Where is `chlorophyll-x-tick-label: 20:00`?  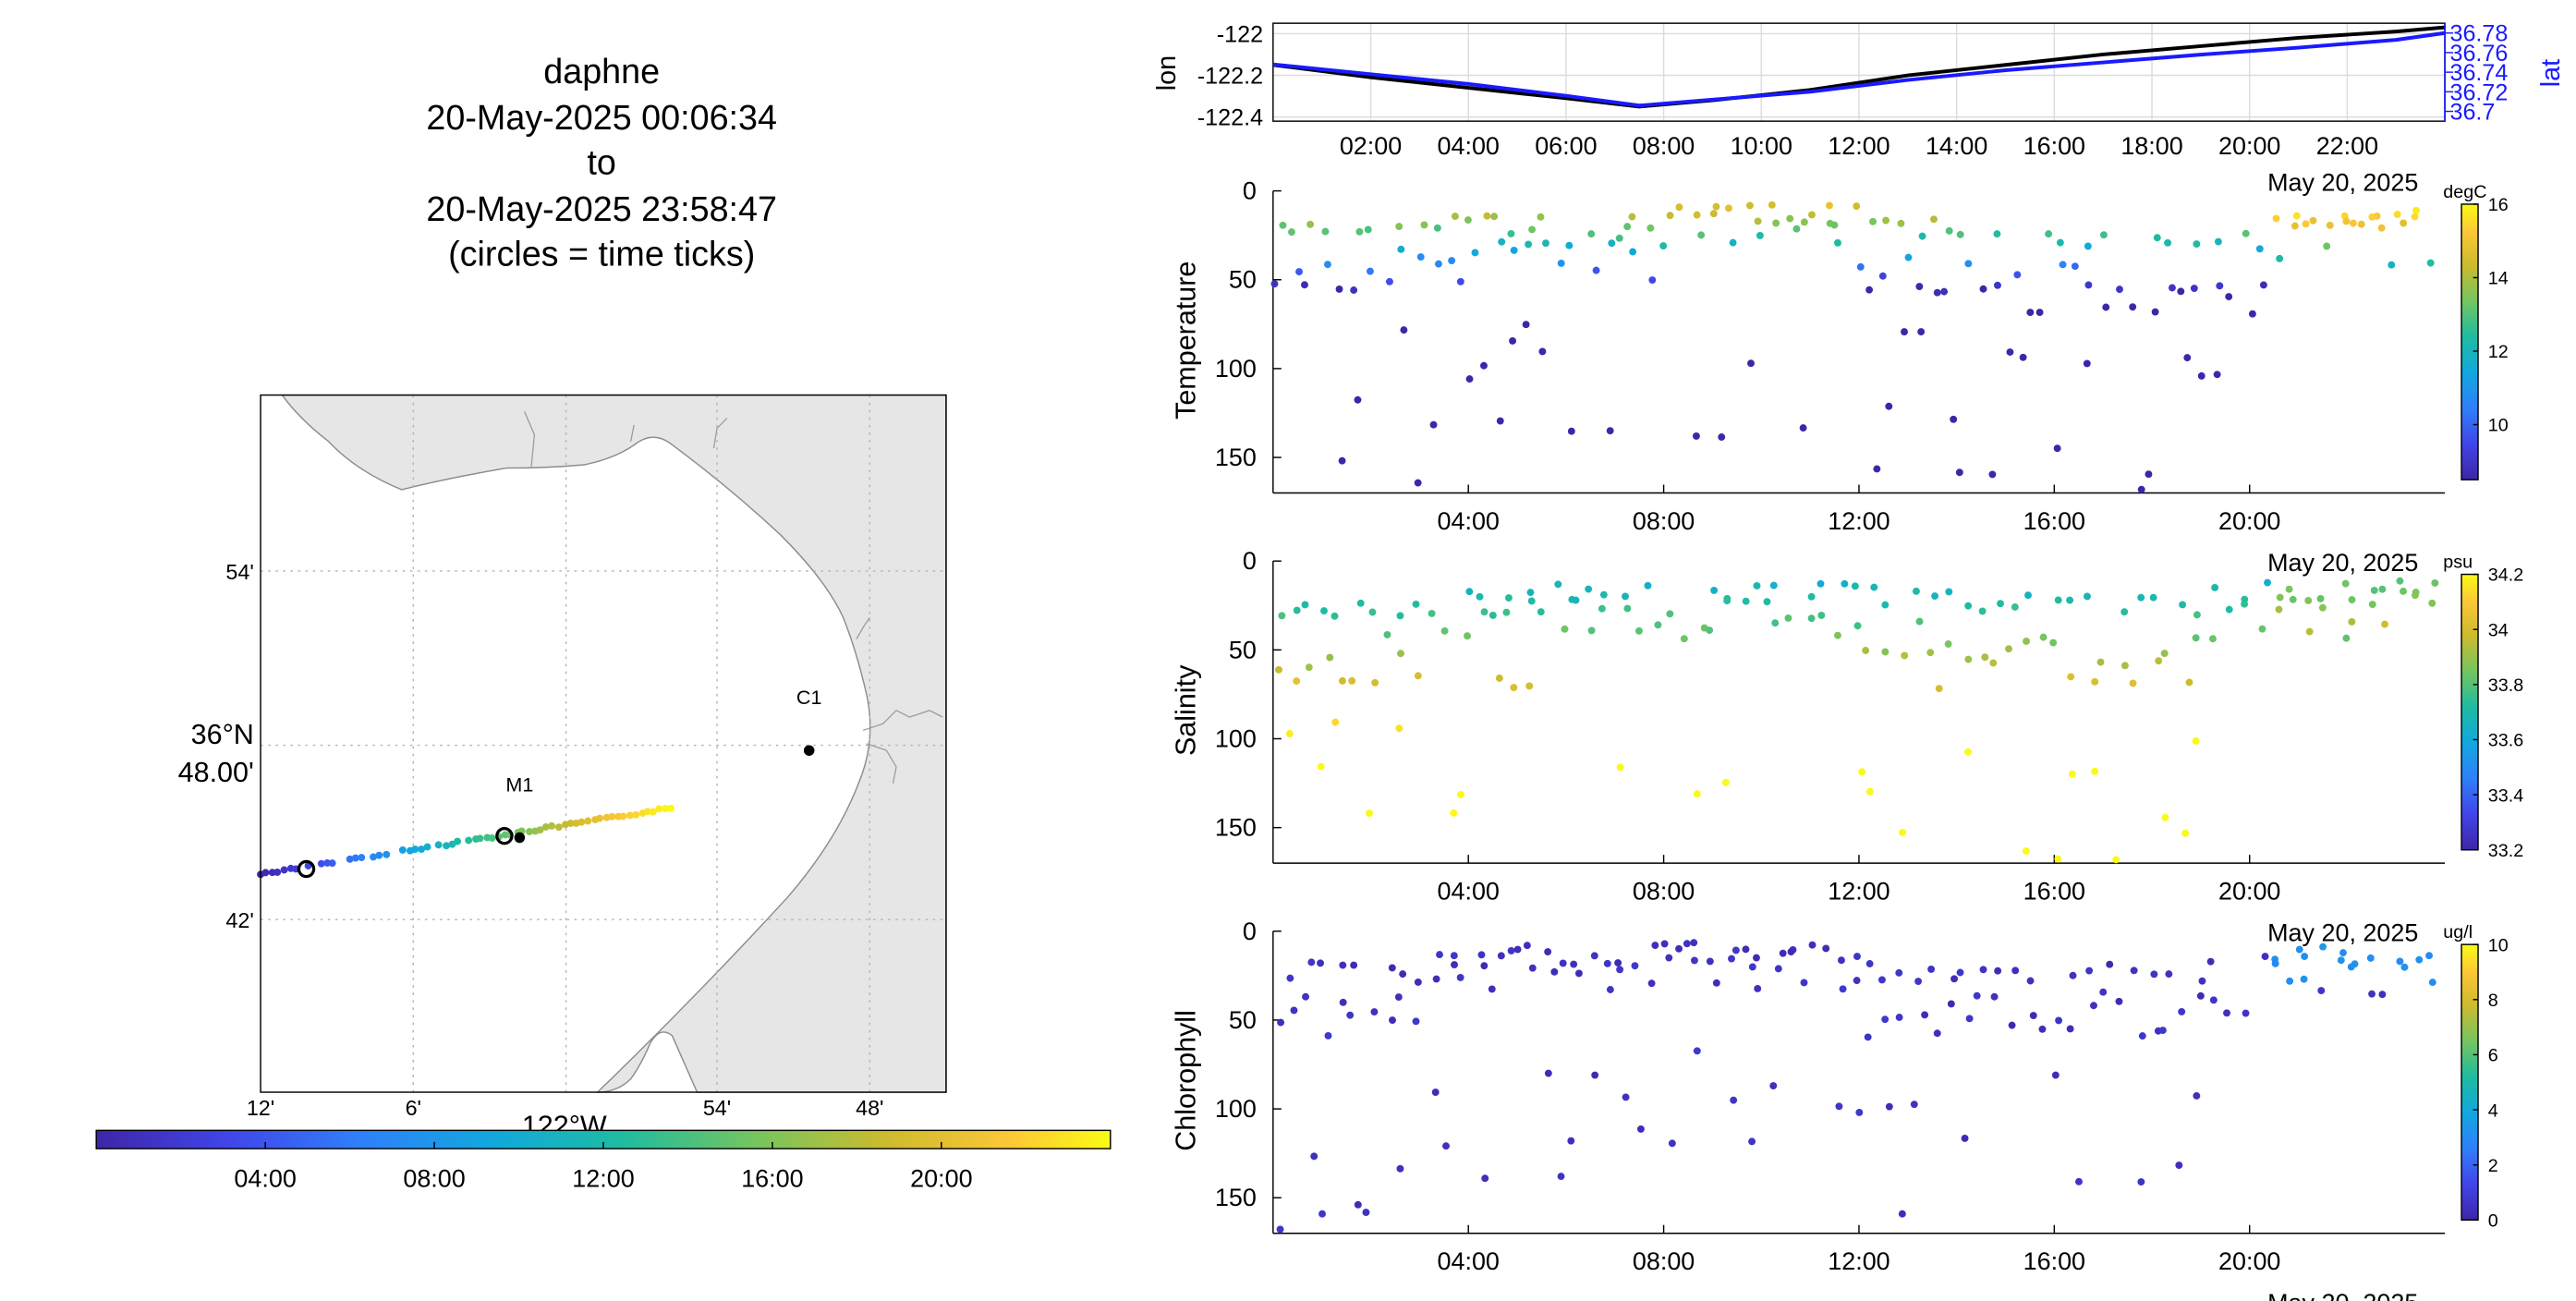 chlorophyll-x-tick-label: 20:00 is located at coordinates (2249, 1261).